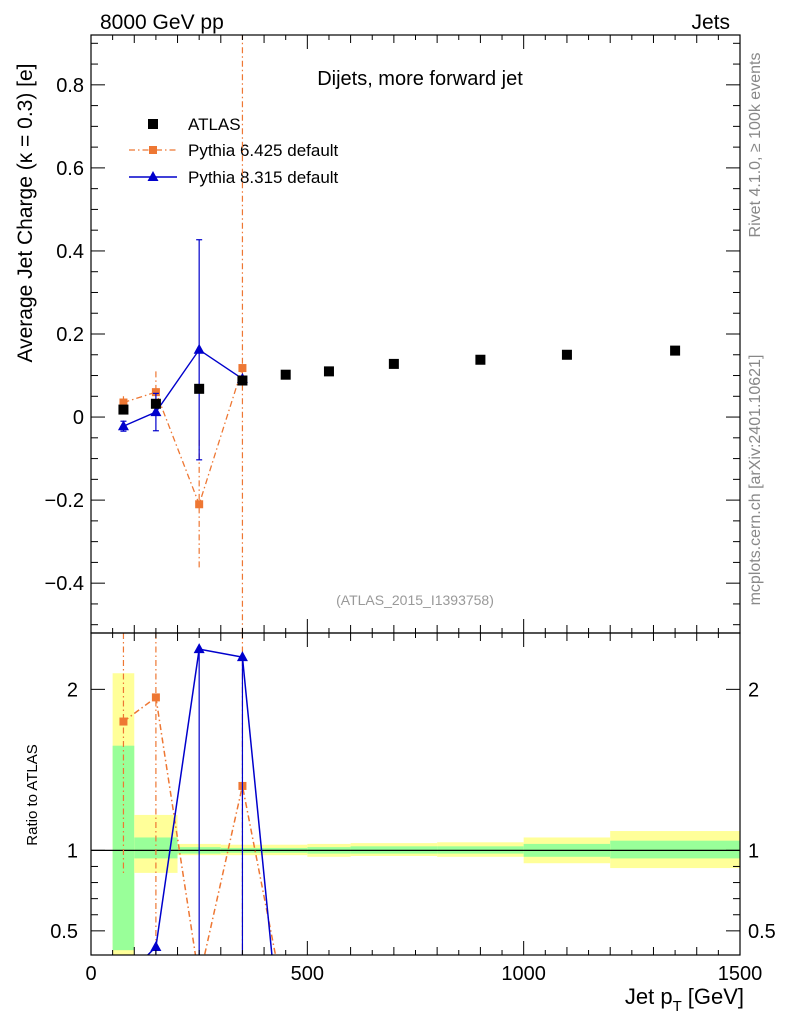 The image size is (786, 1024). What do you see at coordinates (263, 150) in the screenshot?
I see `legend-label: Pythia 6.425 default` at bounding box center [263, 150].